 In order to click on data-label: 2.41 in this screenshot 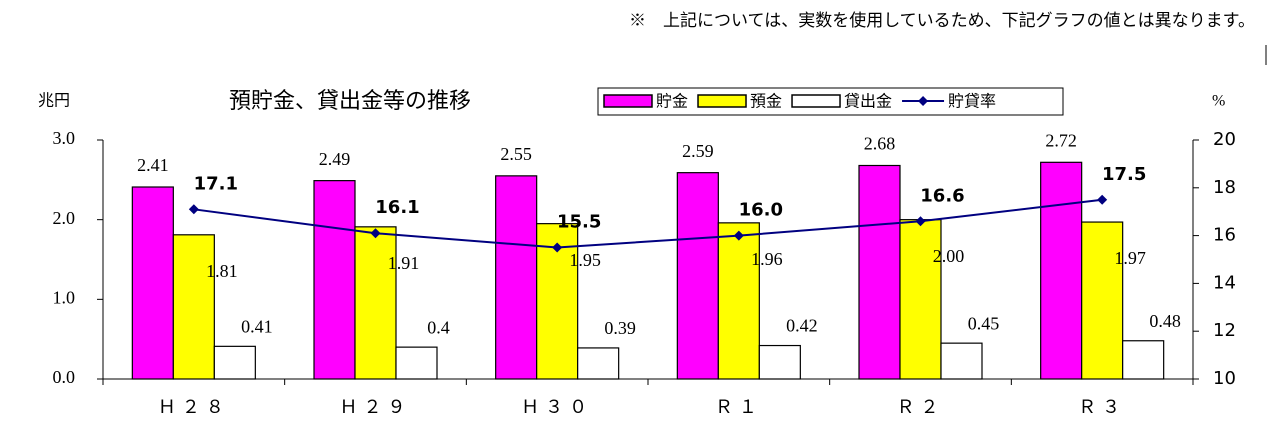, I will do `click(153, 165)`.